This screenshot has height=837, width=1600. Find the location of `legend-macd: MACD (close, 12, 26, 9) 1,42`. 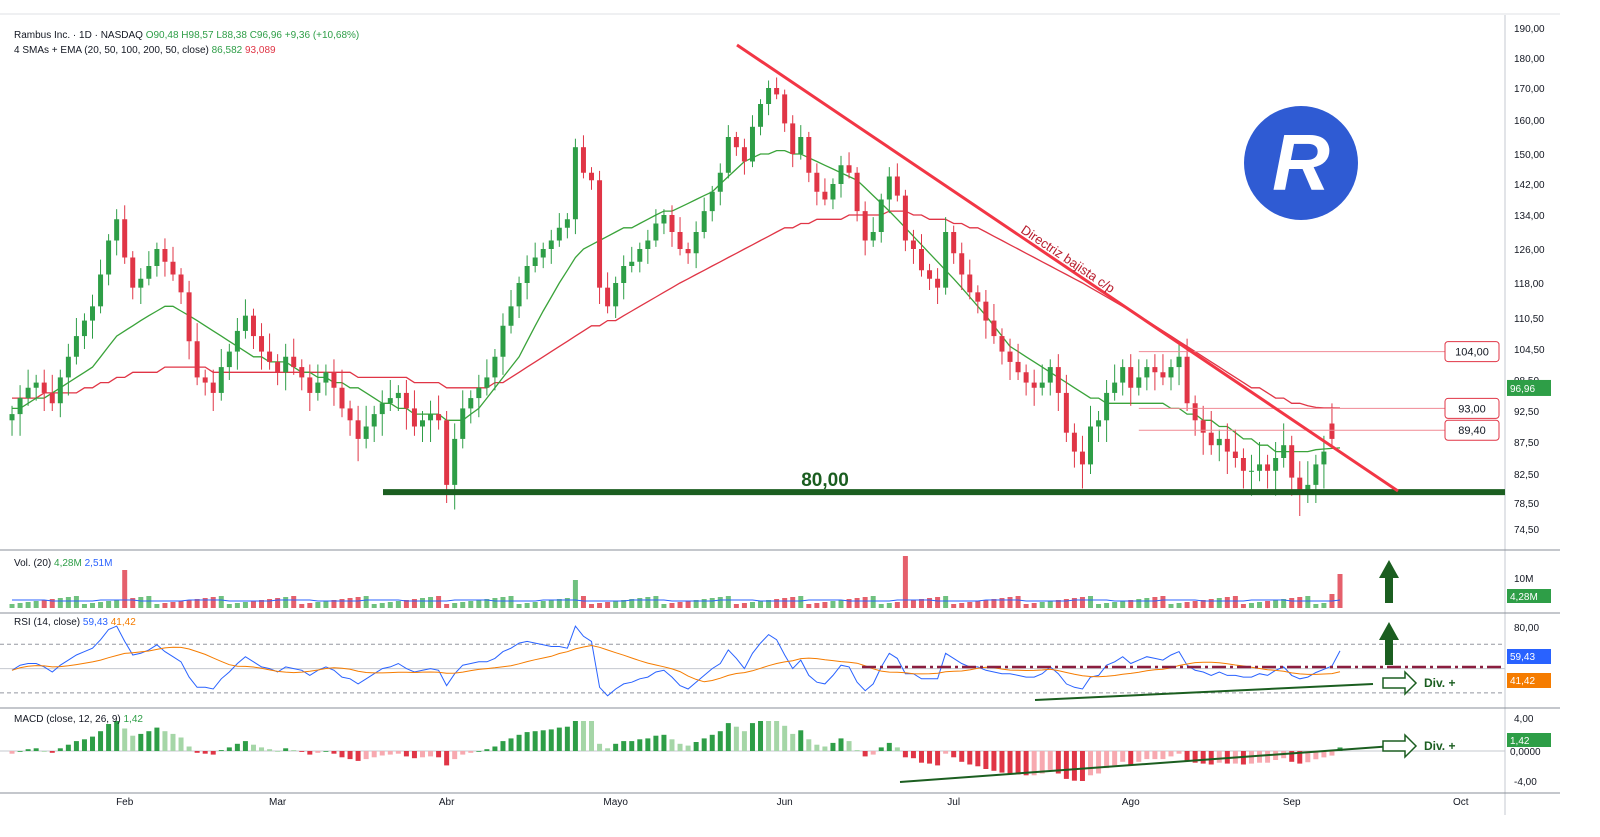

legend-macd: MACD (close, 12, 26, 9) 1,42 is located at coordinates (78, 719).